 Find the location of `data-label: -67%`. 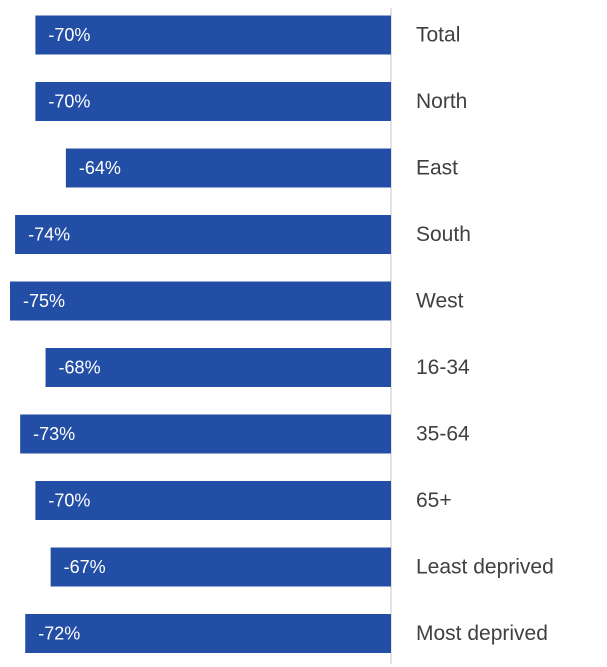

data-label: -67% is located at coordinates (85, 567).